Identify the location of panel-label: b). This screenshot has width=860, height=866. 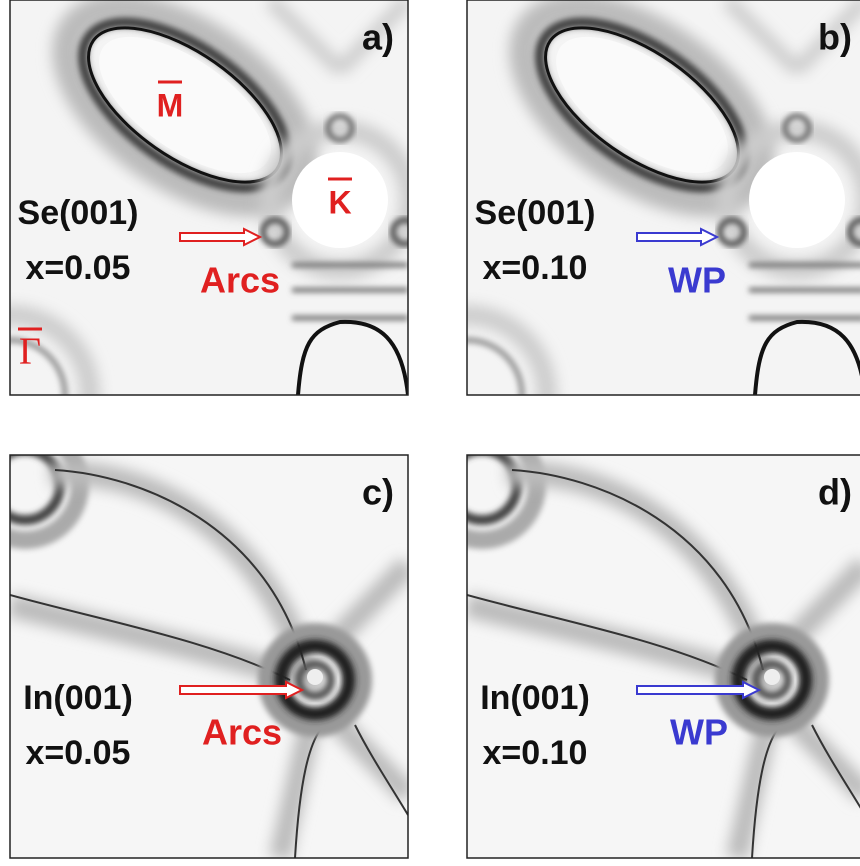
(835, 37).